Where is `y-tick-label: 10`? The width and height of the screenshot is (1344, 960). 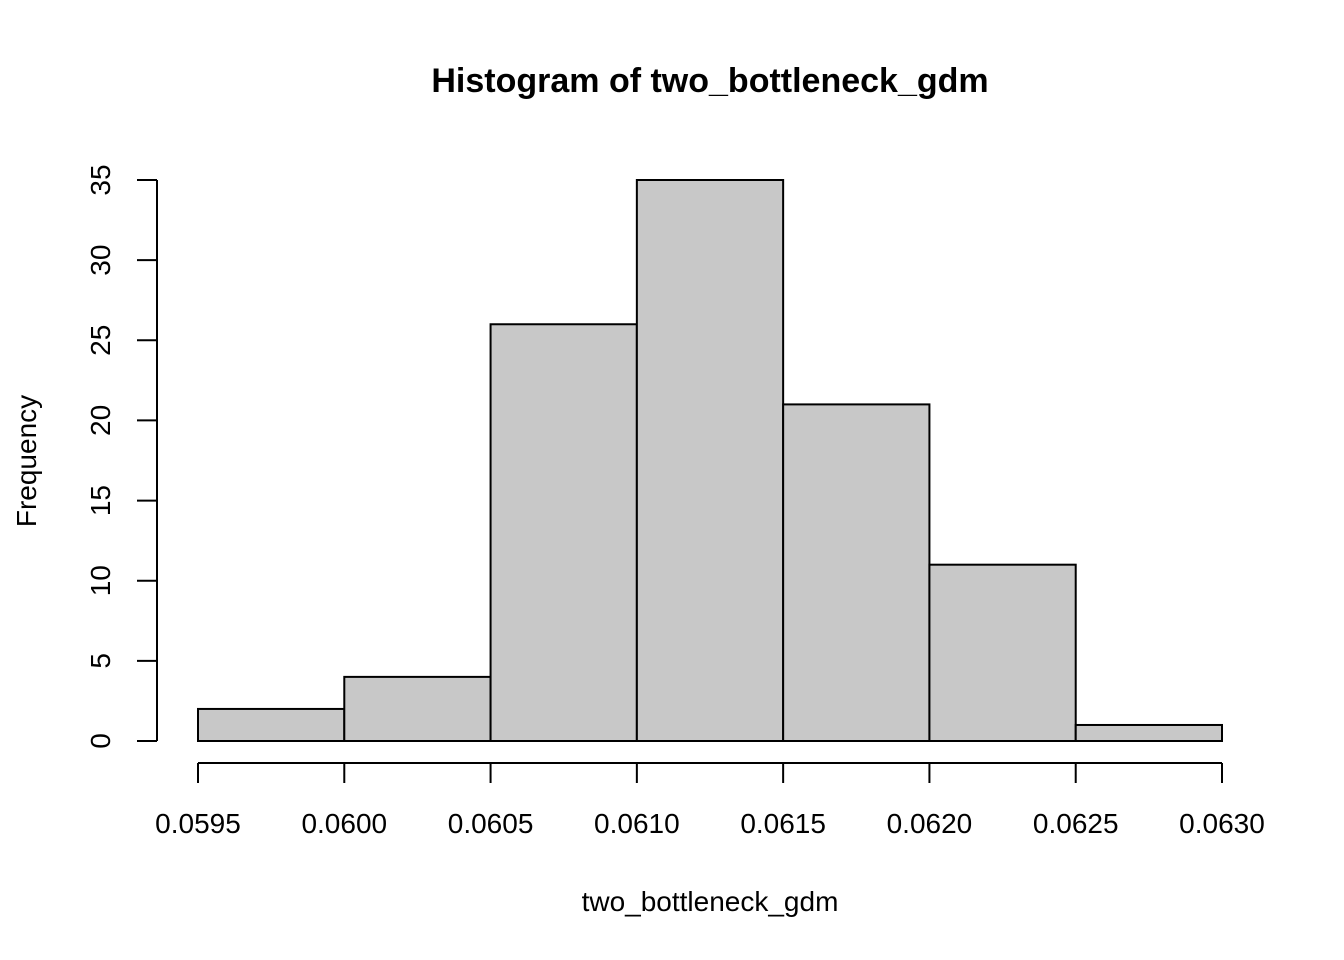
y-tick-label: 10 is located at coordinates (100, 580).